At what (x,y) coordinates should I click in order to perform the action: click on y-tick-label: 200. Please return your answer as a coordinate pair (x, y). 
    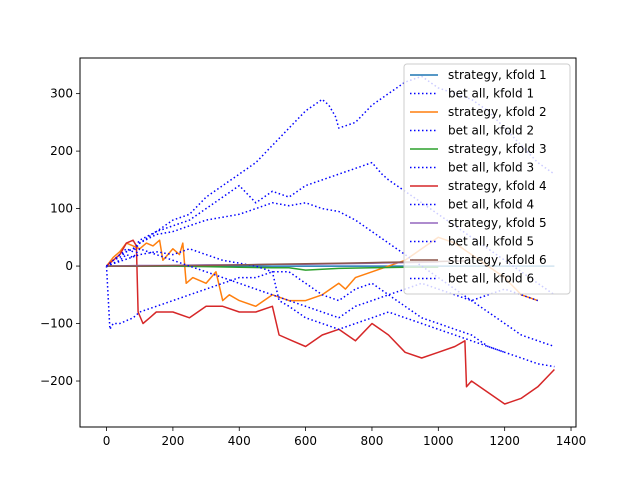
    Looking at the image, I should click on (61, 151).